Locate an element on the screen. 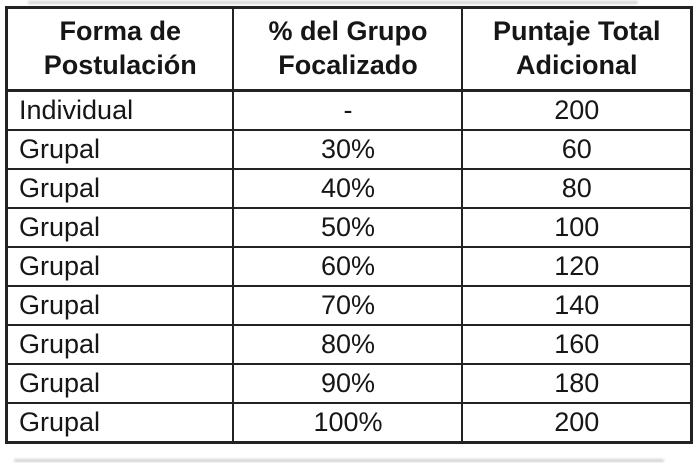 The width and height of the screenshot is (700, 463). table-row: Grupal 30% 60 is located at coordinates (349, 149).